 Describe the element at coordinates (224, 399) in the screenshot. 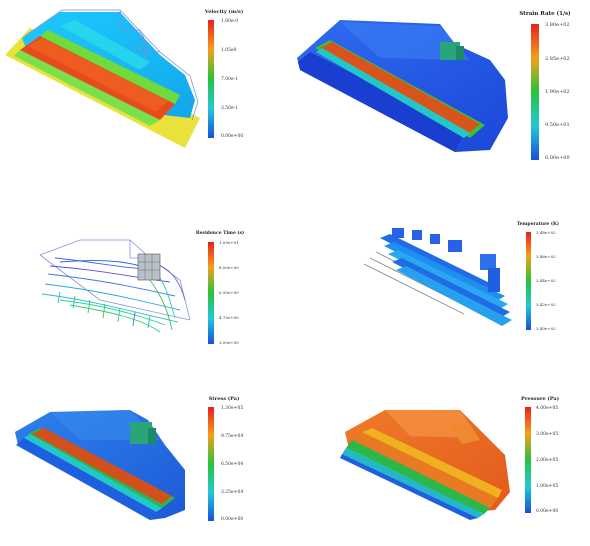

I see `stress-colorbar-title: Stress (Pa)` at that location.